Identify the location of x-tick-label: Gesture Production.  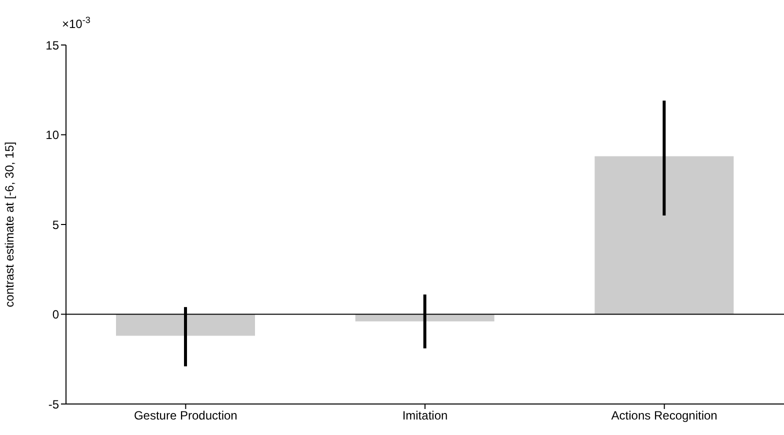
(186, 415).